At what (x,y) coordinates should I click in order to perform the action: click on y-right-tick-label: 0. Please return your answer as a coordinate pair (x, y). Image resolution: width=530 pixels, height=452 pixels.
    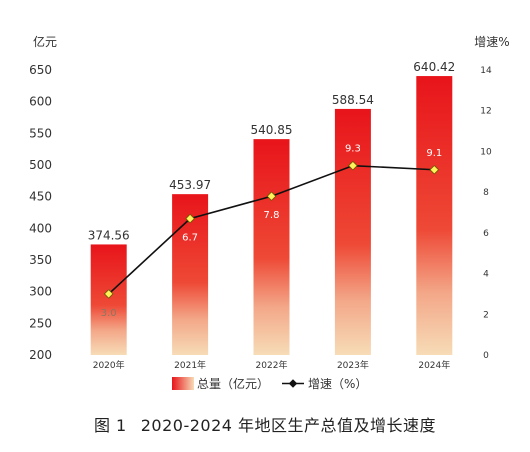
    Looking at the image, I should click on (486, 356).